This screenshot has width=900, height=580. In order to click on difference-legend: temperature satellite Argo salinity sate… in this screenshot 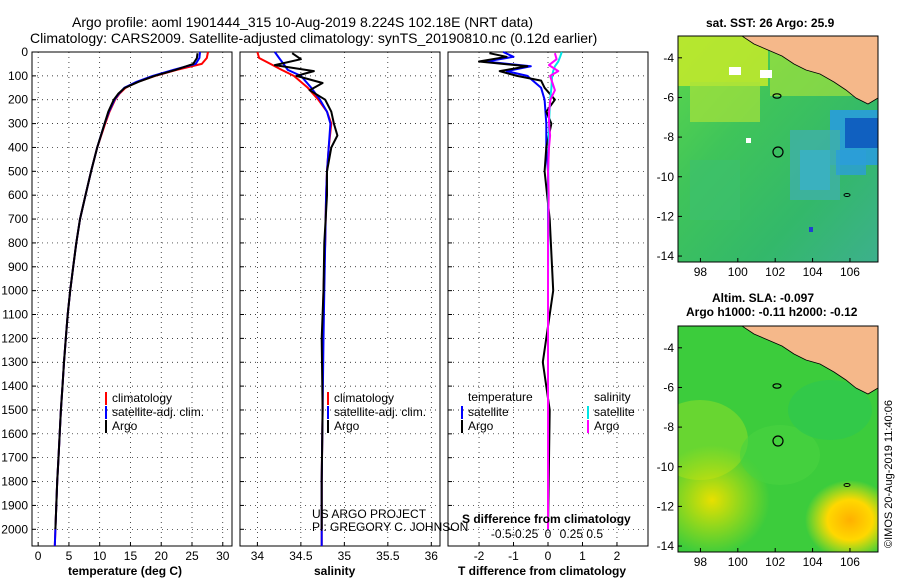, I will do `click(548, 411)`.